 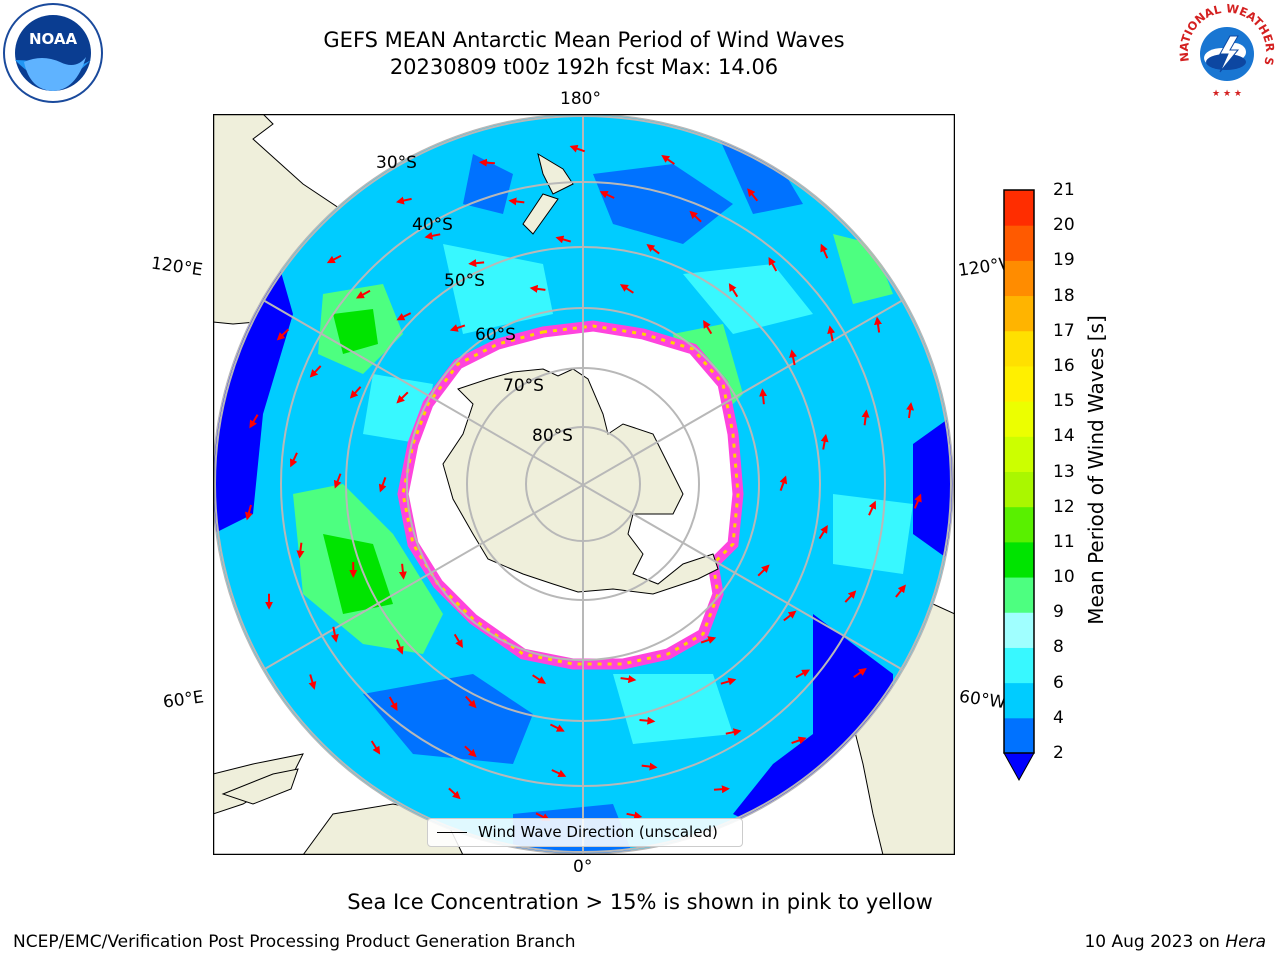 What do you see at coordinates (1175, 942) in the screenshot?
I see `footer-date: 10 Aug 2023 on Hera` at bounding box center [1175, 942].